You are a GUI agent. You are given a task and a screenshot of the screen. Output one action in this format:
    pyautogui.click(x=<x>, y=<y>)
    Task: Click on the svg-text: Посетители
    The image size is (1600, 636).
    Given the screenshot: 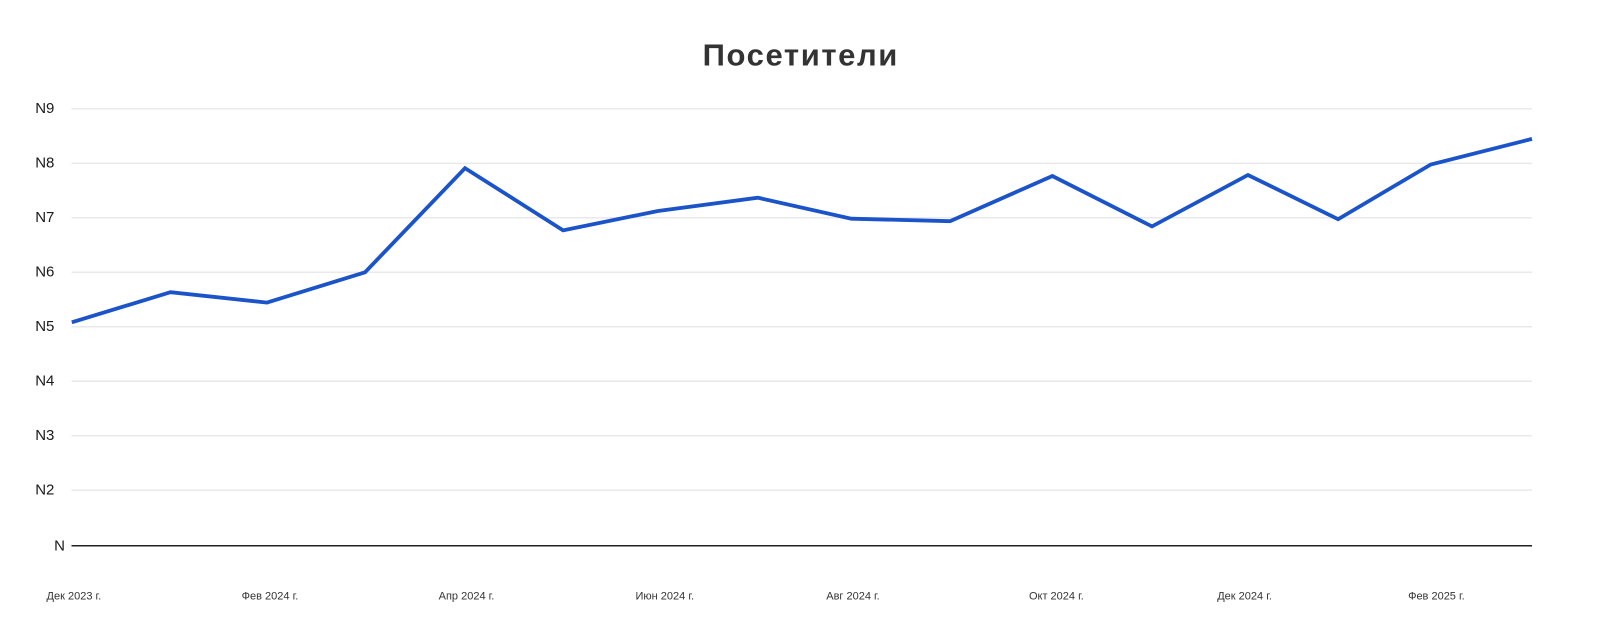 What is the action you would take?
    pyautogui.click(x=801, y=54)
    